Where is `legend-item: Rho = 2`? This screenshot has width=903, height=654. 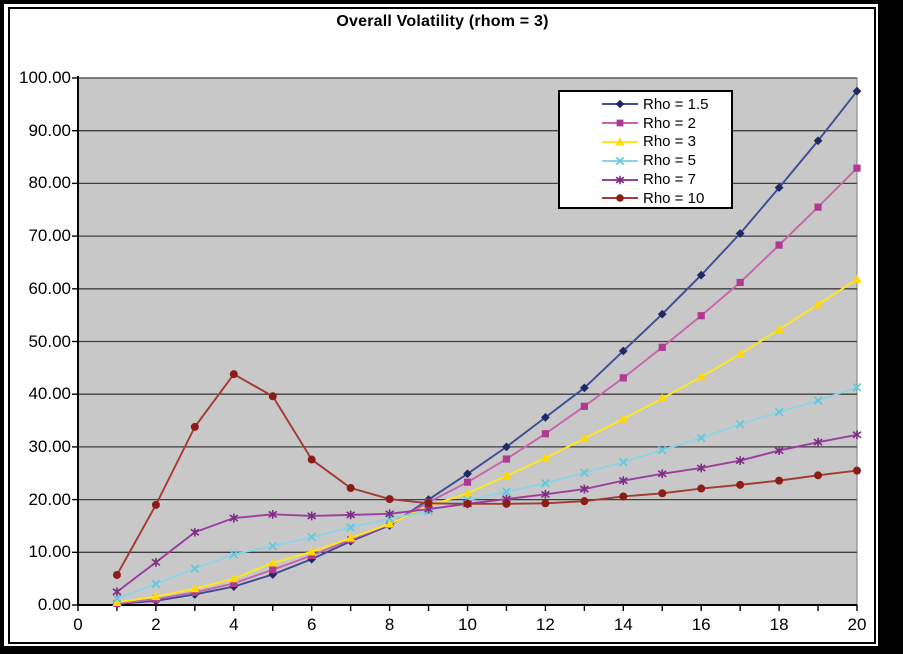 legend-item: Rho = 2 is located at coordinates (645, 123).